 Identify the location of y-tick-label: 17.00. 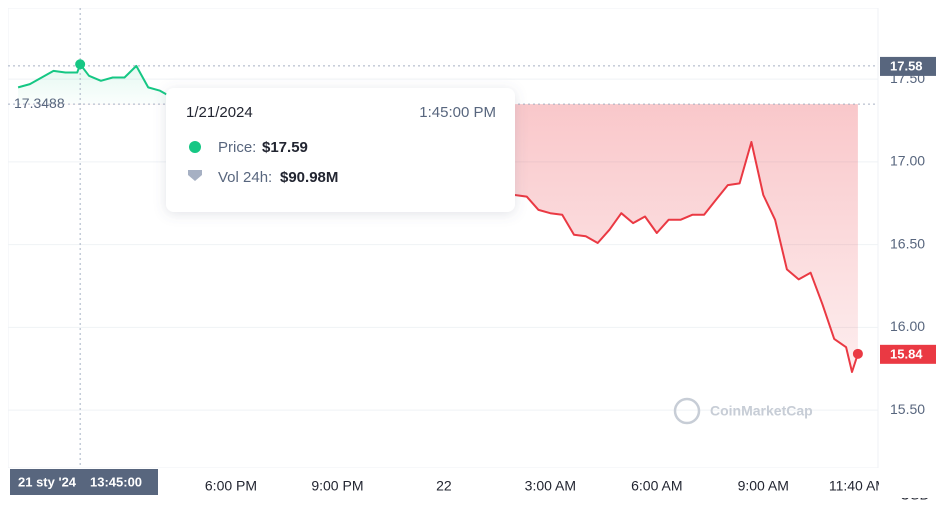
(907, 161).